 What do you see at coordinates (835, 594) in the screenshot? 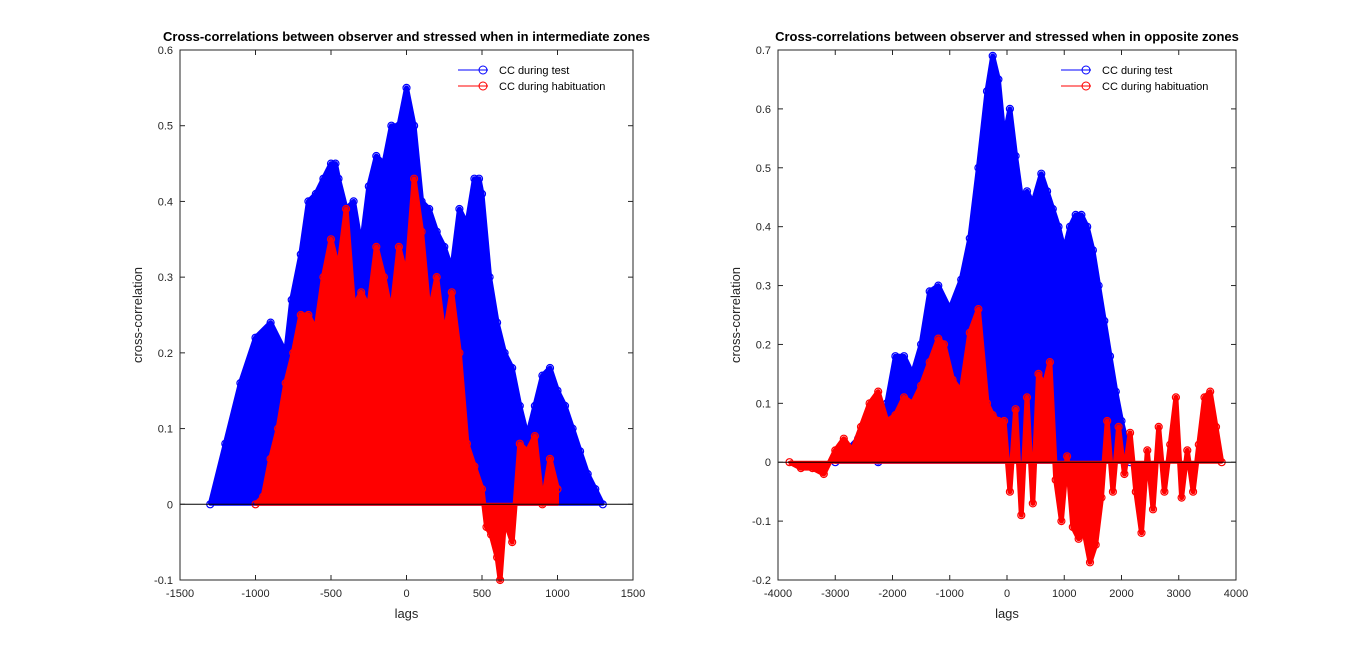
I see `x-tick-label: -3000` at bounding box center [835, 594].